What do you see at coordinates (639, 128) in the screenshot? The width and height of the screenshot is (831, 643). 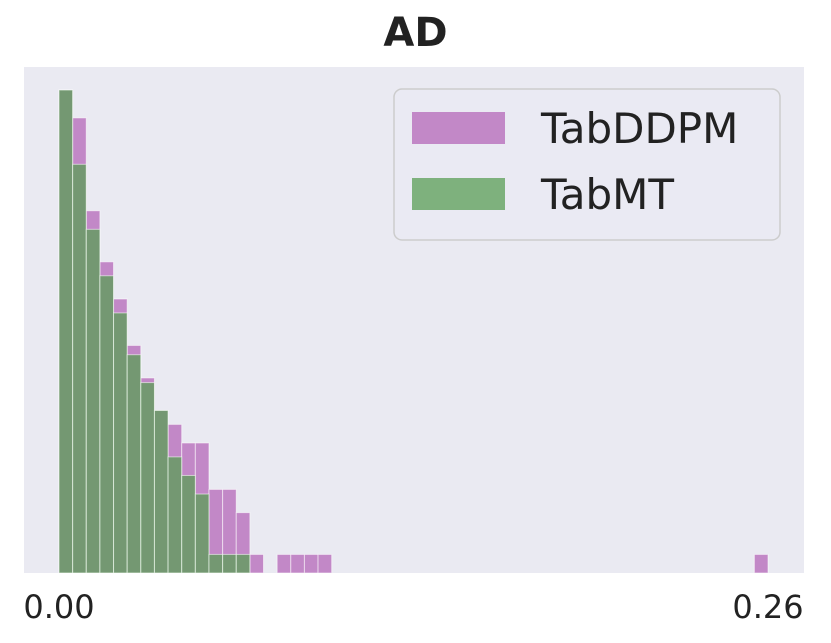 I see `legend-label-tabddpm: TabDDPM` at bounding box center [639, 128].